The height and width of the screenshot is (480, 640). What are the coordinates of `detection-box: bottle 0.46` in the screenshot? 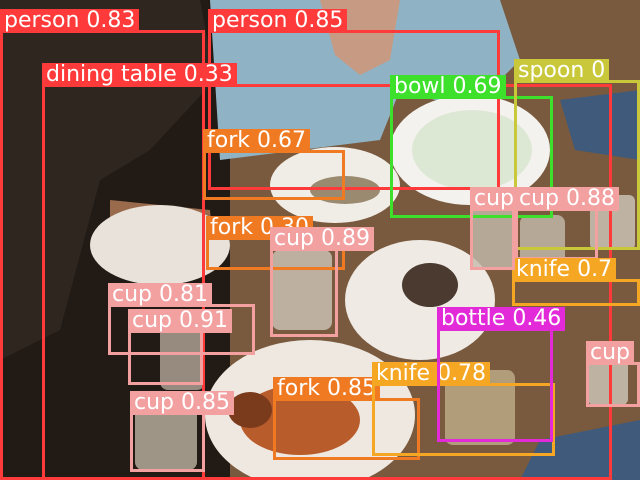 It's located at (501, 374).